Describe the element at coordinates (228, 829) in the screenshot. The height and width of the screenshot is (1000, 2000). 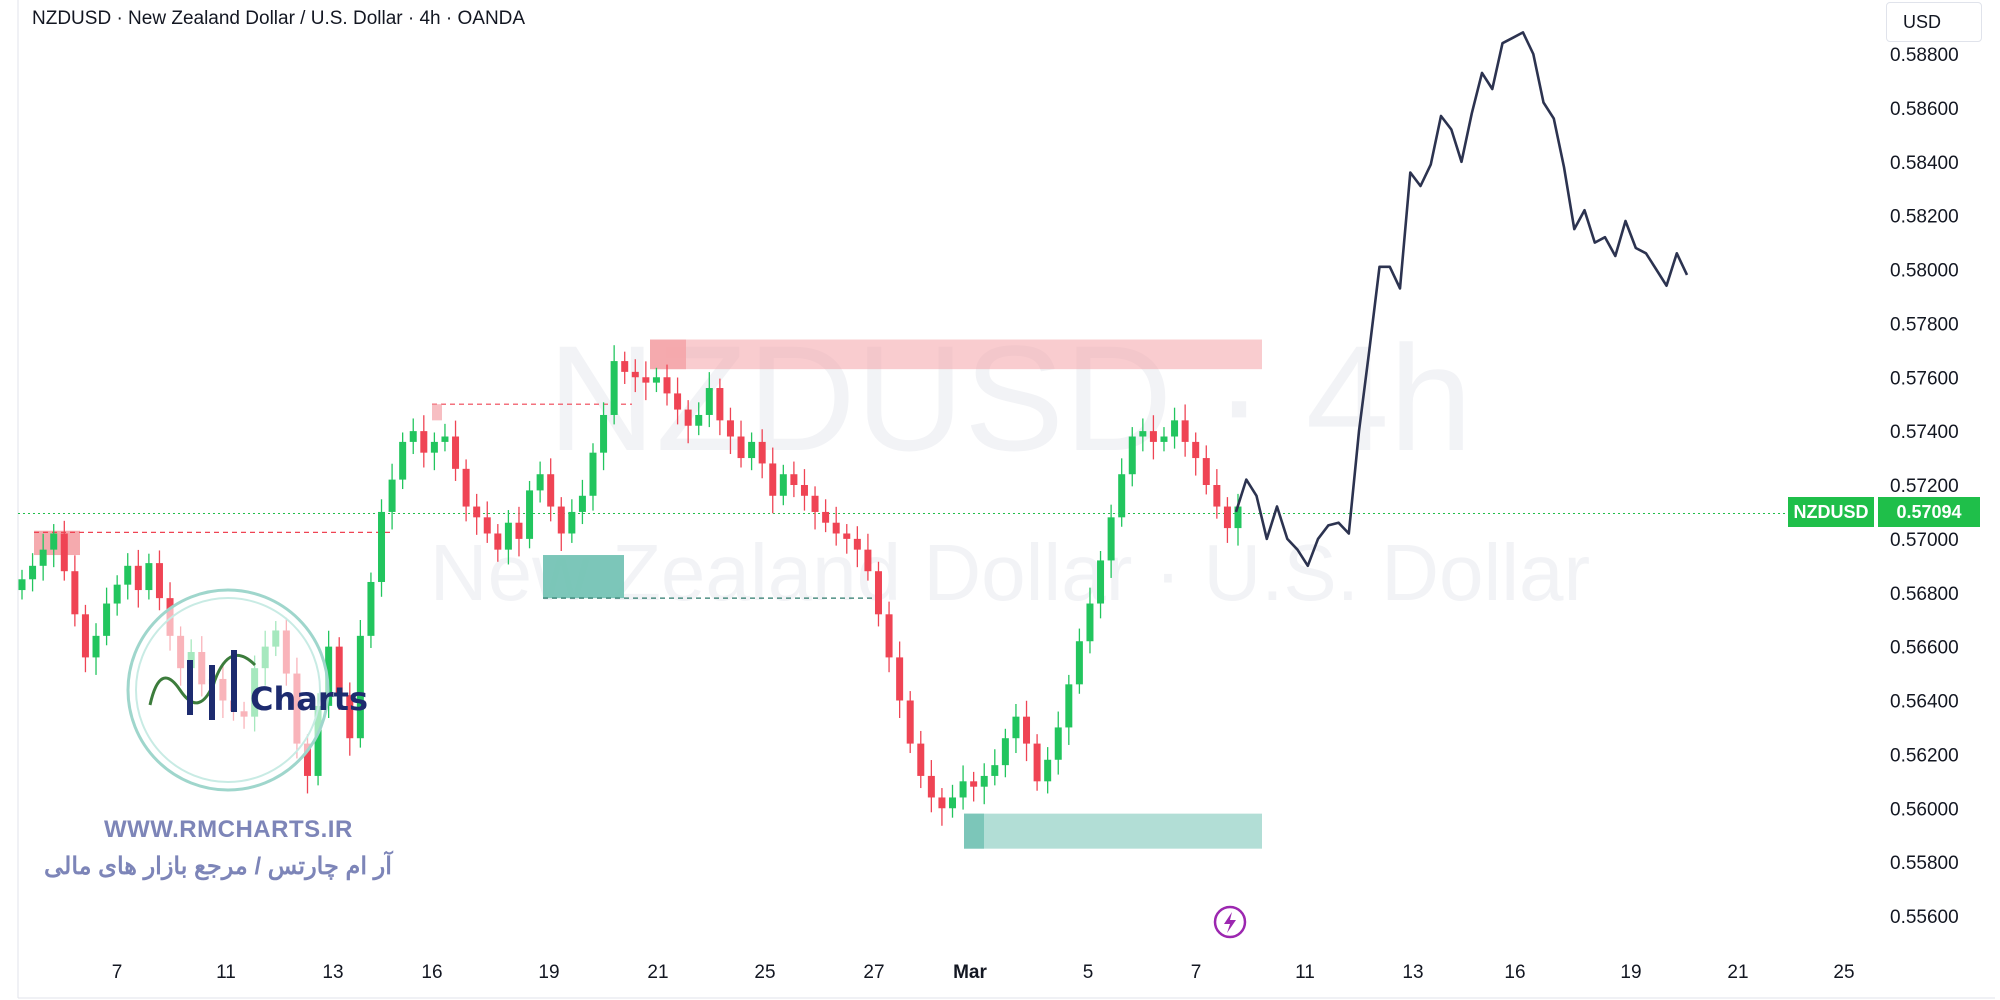
I see `website-label: WWW.RMCHARTS.IR` at that location.